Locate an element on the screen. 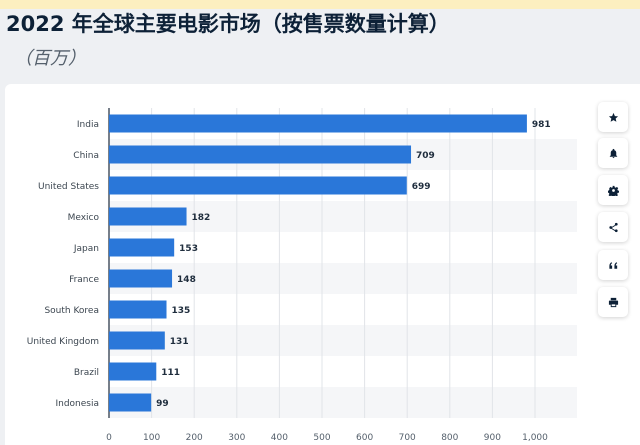  x-tick-label: 800 is located at coordinates (449, 438).